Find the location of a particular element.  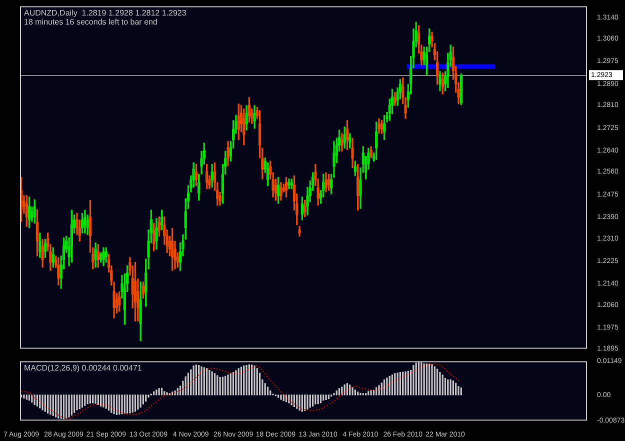

chart-title: AUDNZD,Daily 1.2819 1.2928 1.2812 1.2923 is located at coordinates (105, 13).